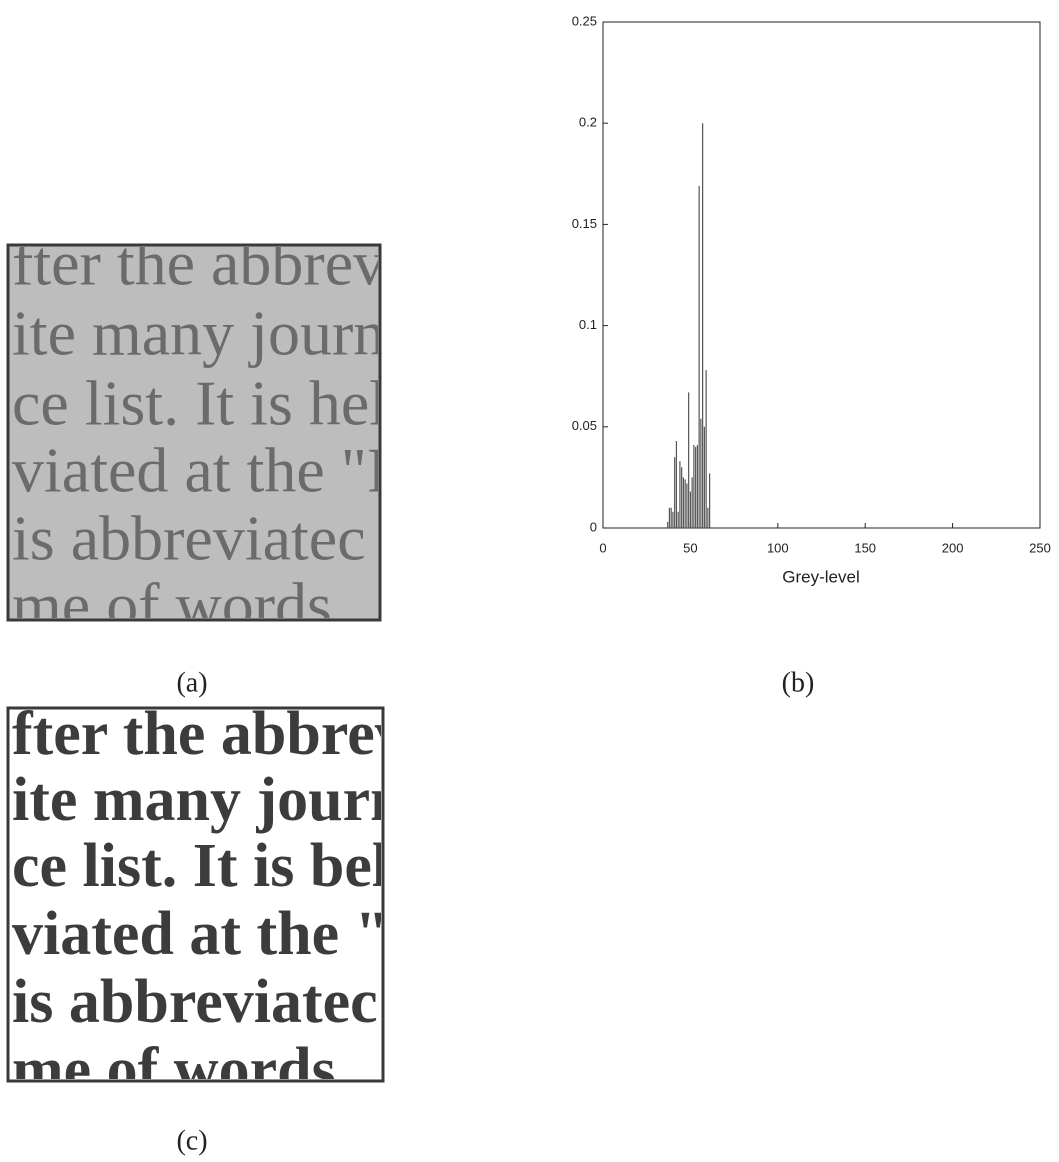 The height and width of the screenshot is (1162, 1059). I want to click on y-tick-label: 0.05, so click(584, 425).